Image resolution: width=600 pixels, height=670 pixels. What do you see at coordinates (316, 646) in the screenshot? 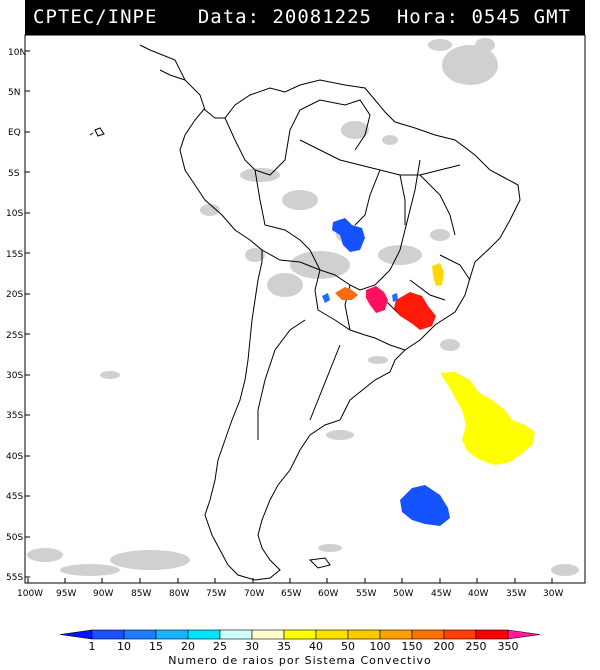
I see `colorbar-tick-label: 40` at bounding box center [316, 646].